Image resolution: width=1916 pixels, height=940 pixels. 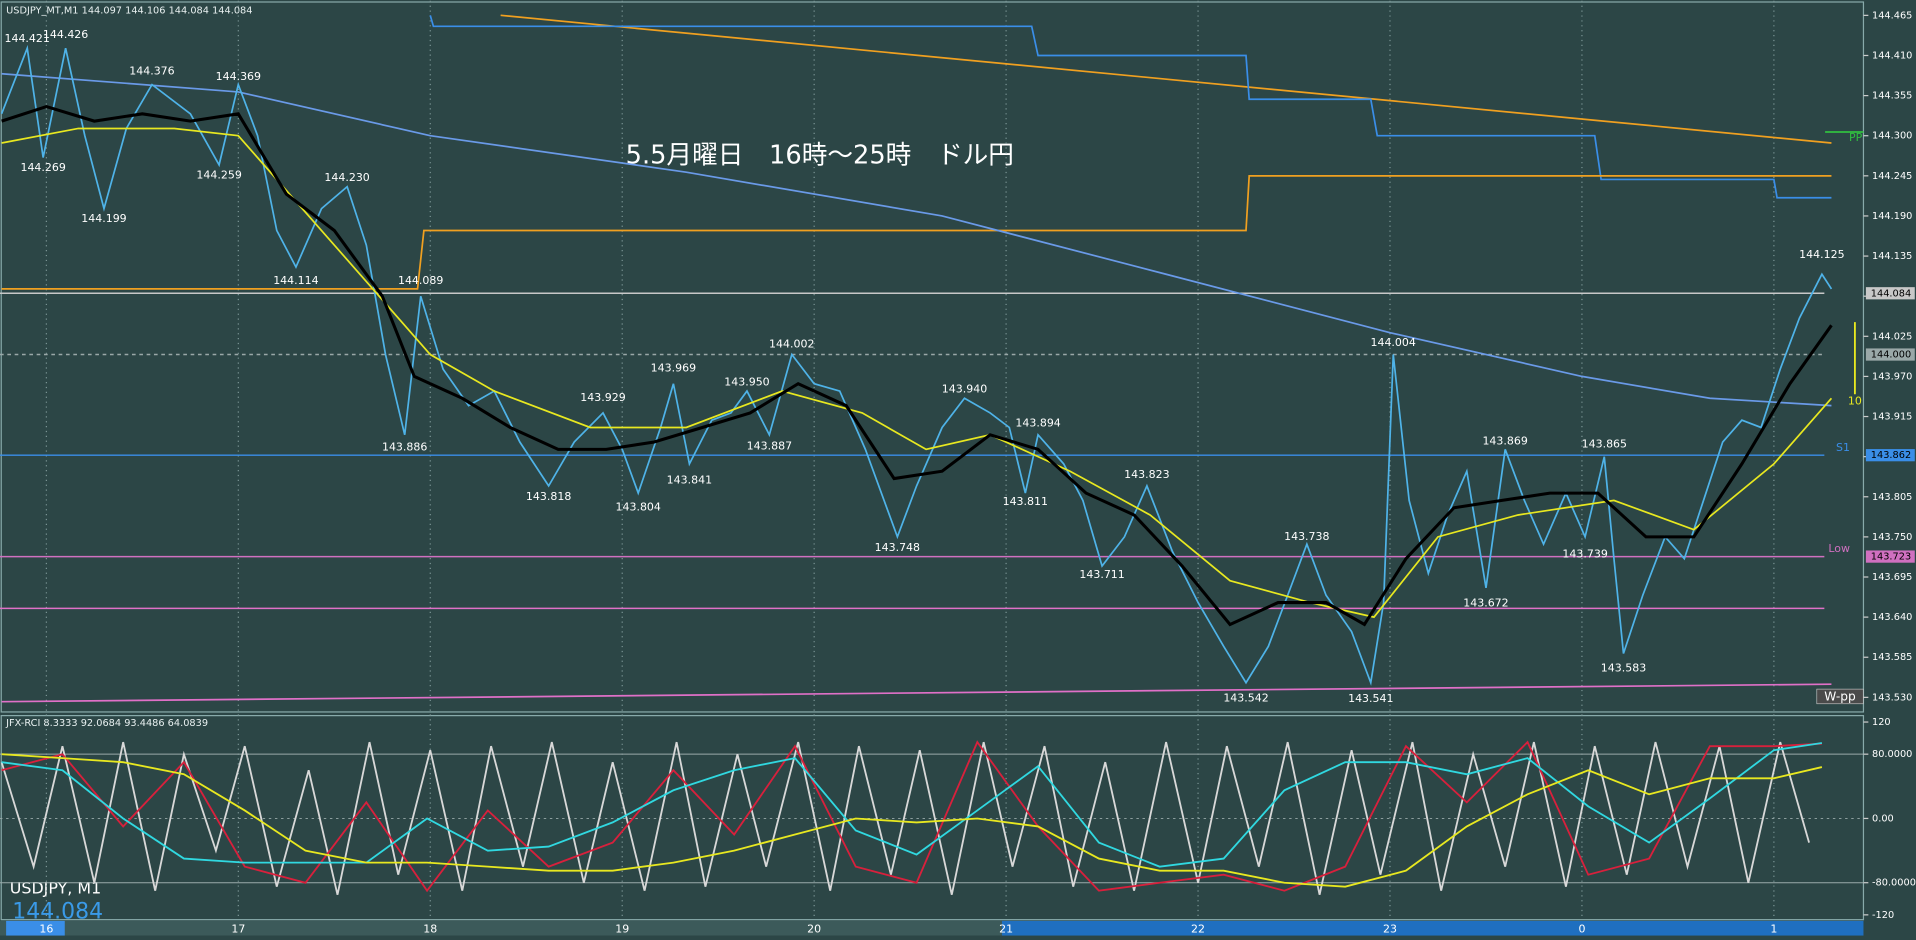 I want to click on annotation: 144.114, so click(x=295, y=280).